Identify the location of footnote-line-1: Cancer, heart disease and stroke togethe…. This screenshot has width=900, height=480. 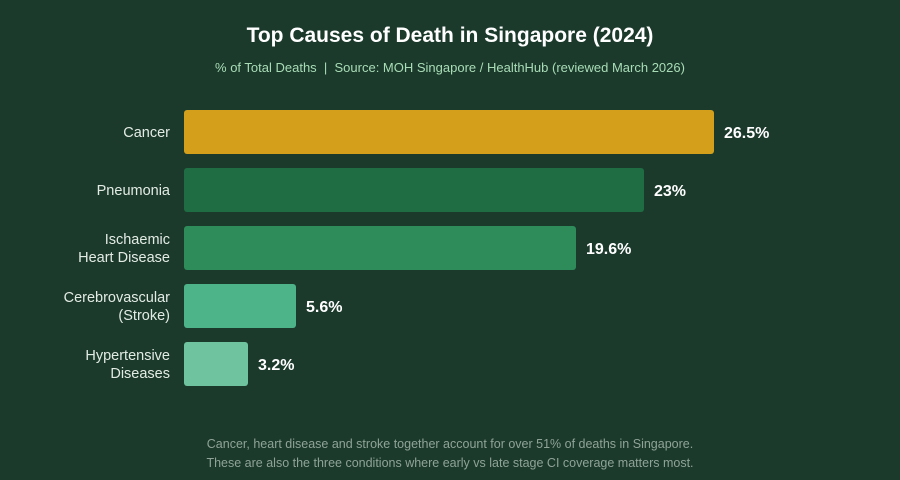
(450, 444).